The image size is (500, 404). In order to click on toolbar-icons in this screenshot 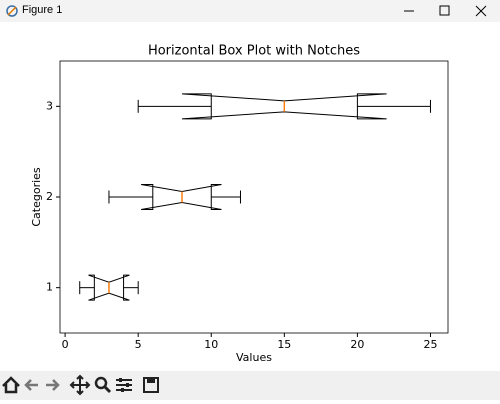, I will do `click(85, 385)`.